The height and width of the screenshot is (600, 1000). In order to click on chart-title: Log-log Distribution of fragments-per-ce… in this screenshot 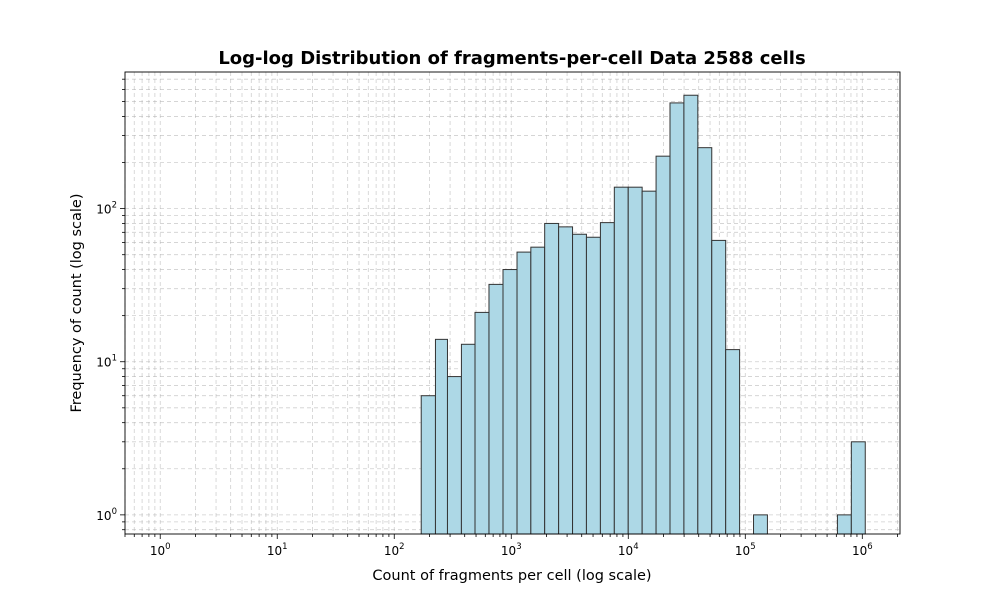, I will do `click(511, 58)`.